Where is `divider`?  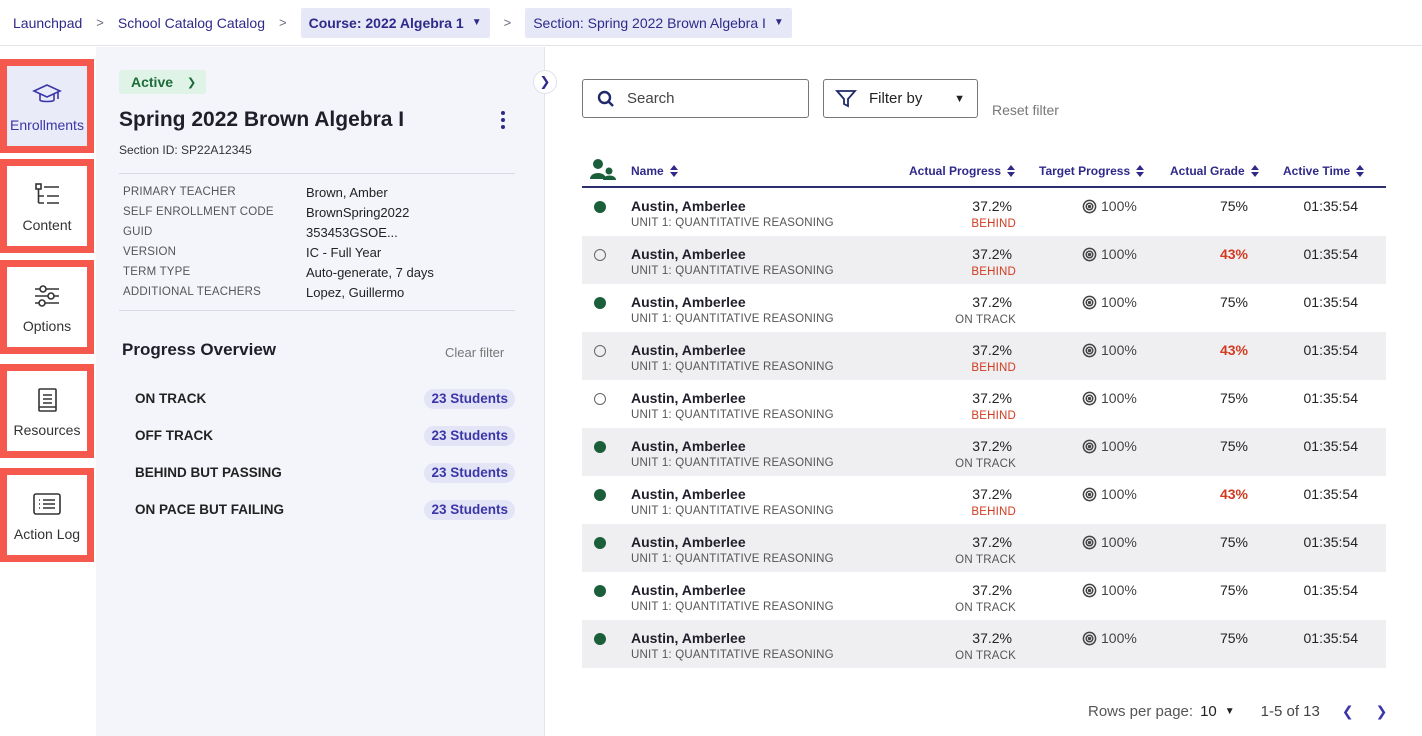
divider is located at coordinates (317, 173).